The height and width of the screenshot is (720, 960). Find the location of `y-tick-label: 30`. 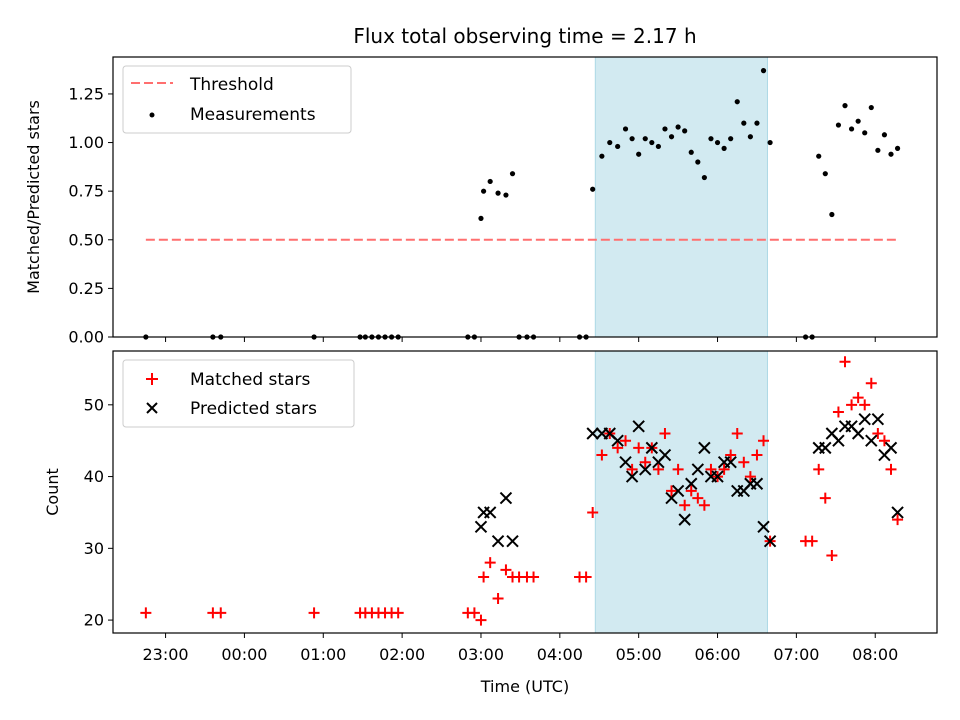

y-tick-label: 30 is located at coordinates (94, 548).